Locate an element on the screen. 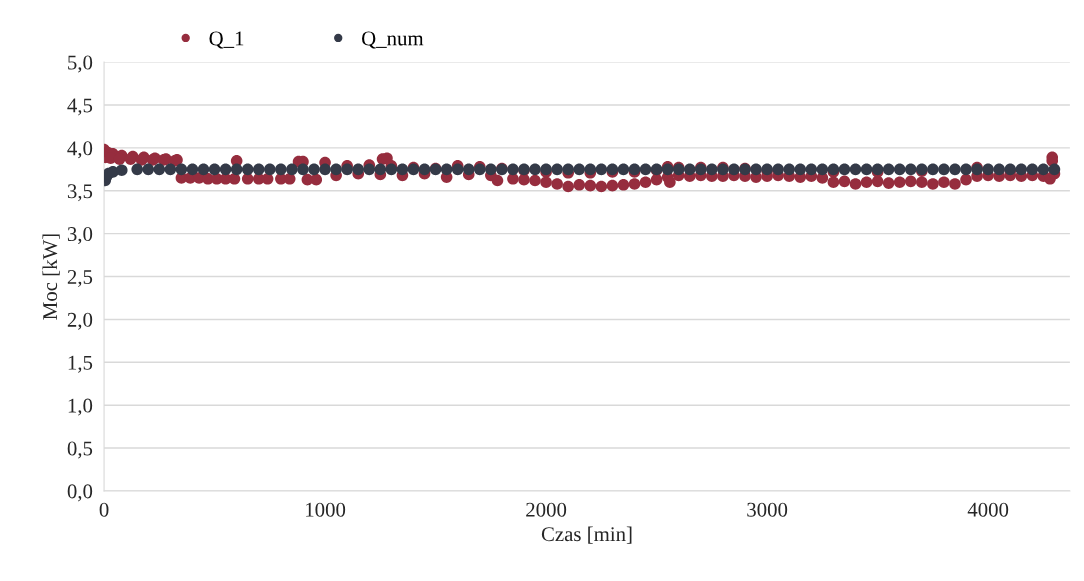  y-tick-label: 4,5 is located at coordinates (80, 107).